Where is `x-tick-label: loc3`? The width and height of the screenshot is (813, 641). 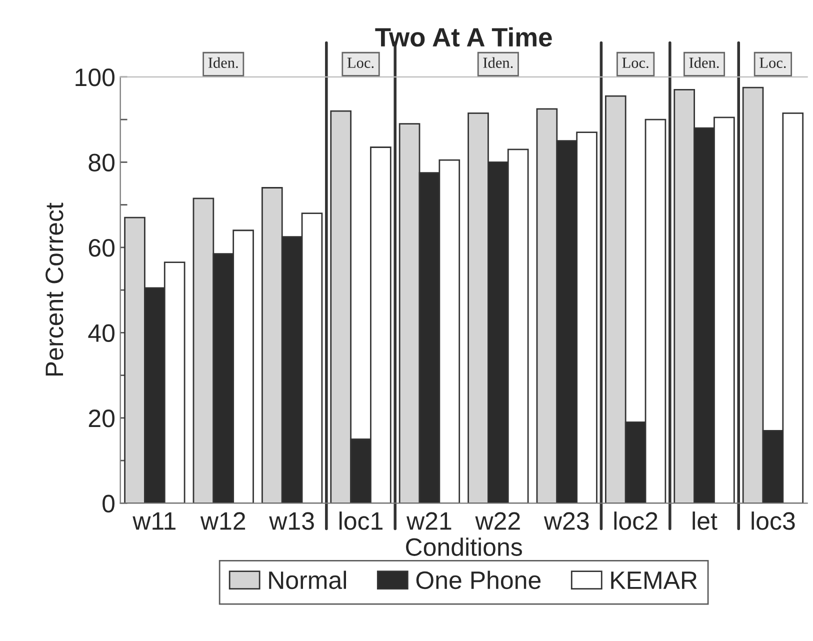 x-tick-label: loc3 is located at coordinates (773, 521).